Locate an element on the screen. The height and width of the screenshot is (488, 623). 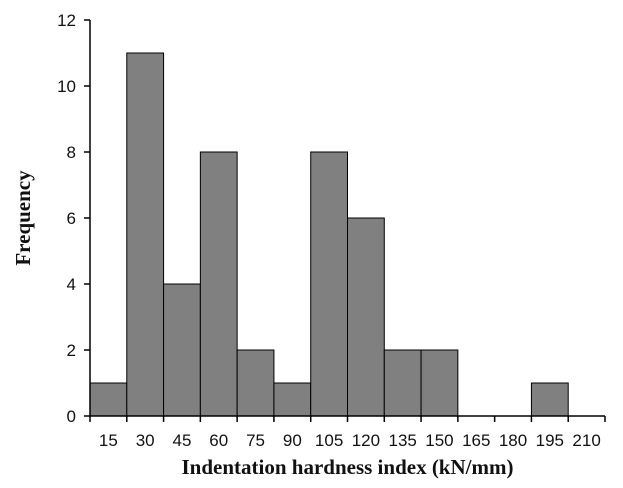
x-tick-label: 180 is located at coordinates (513, 440).